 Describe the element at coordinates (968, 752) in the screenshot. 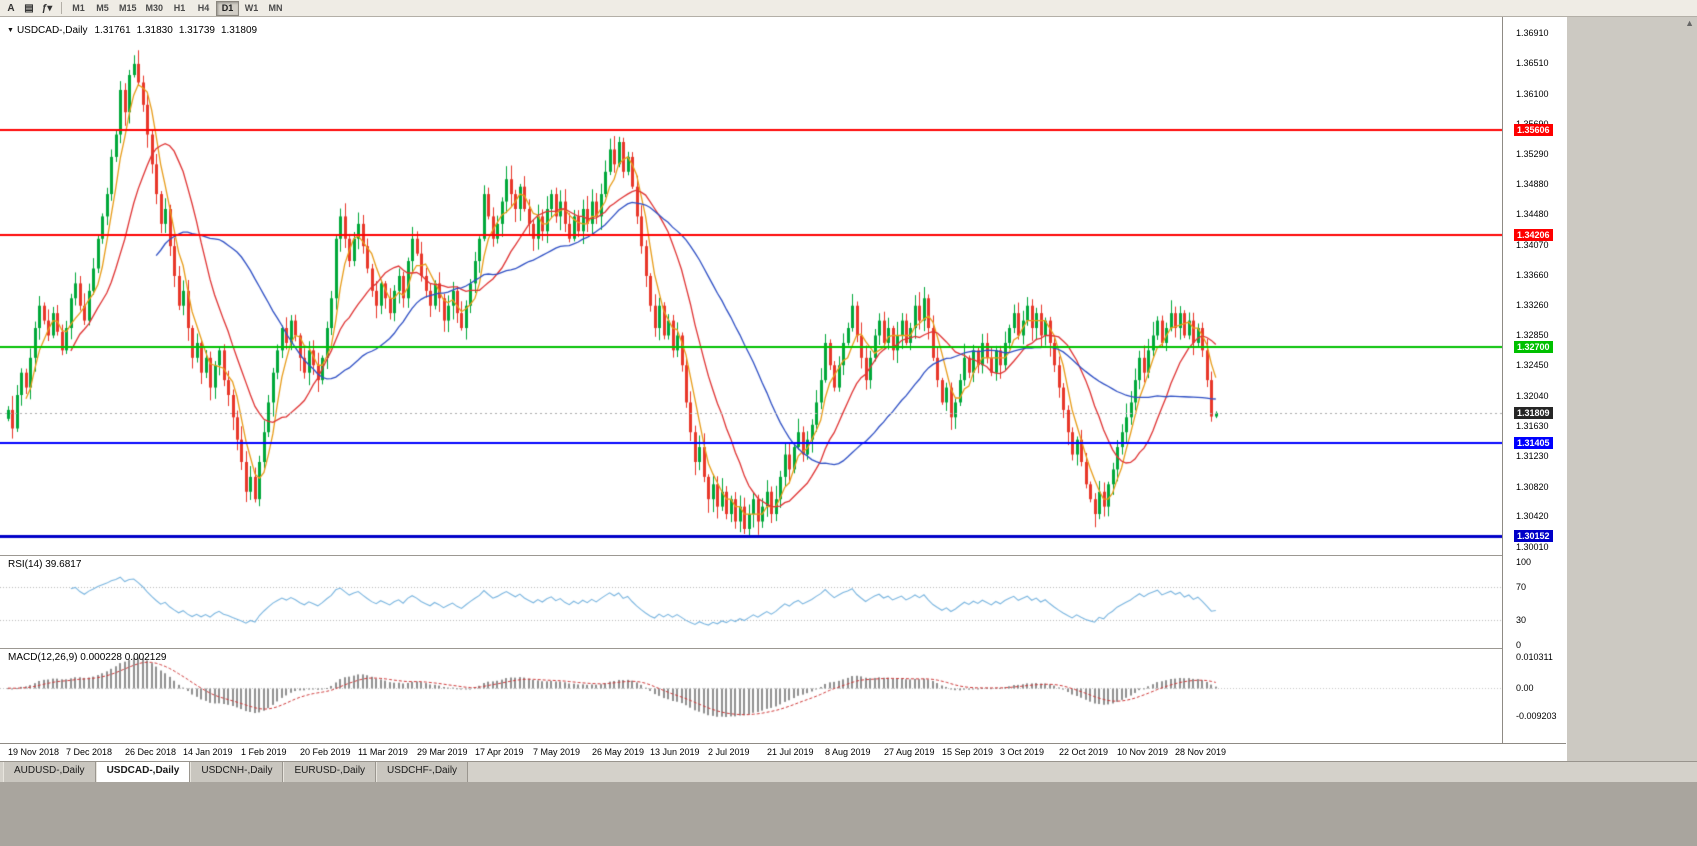

I see `date-label: 15 Sep 2019` at that location.